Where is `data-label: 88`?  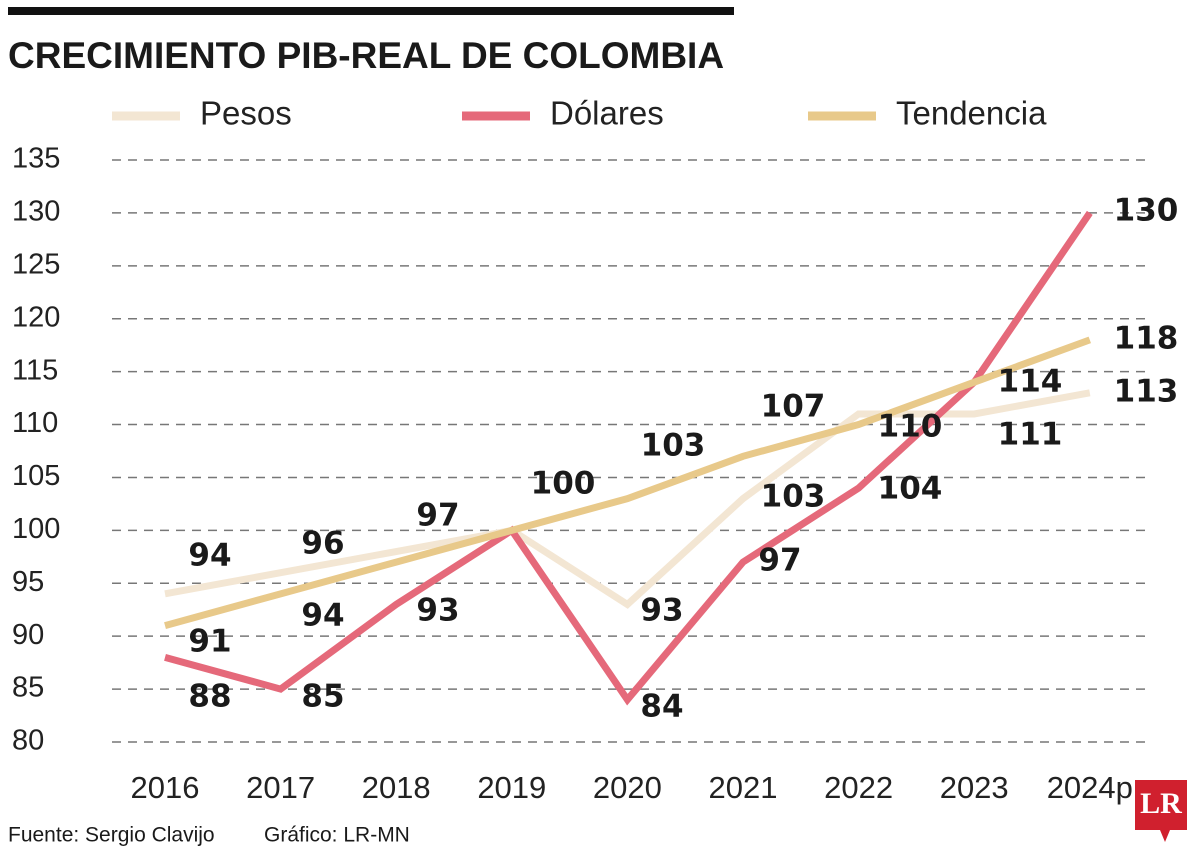 data-label: 88 is located at coordinates (209, 697).